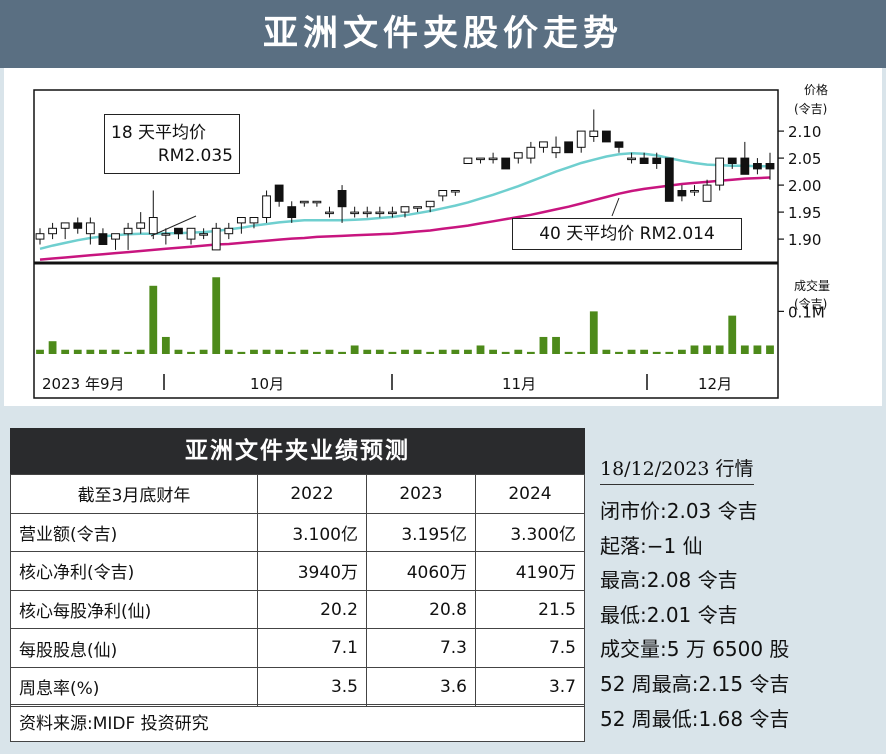  Describe the element at coordinates (816, 89) in the screenshot. I see `price-axis-title: 价格` at that location.